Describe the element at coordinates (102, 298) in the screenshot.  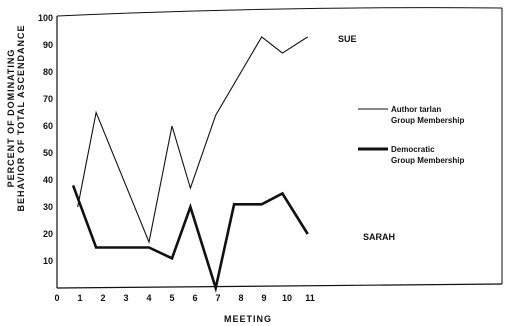
I see `x-tick-label: 2` at that location.